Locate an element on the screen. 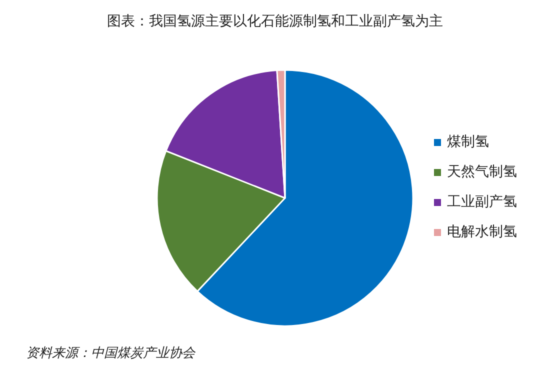 The image size is (550, 375). legend-label: 电解水制氢 is located at coordinates (482, 232).